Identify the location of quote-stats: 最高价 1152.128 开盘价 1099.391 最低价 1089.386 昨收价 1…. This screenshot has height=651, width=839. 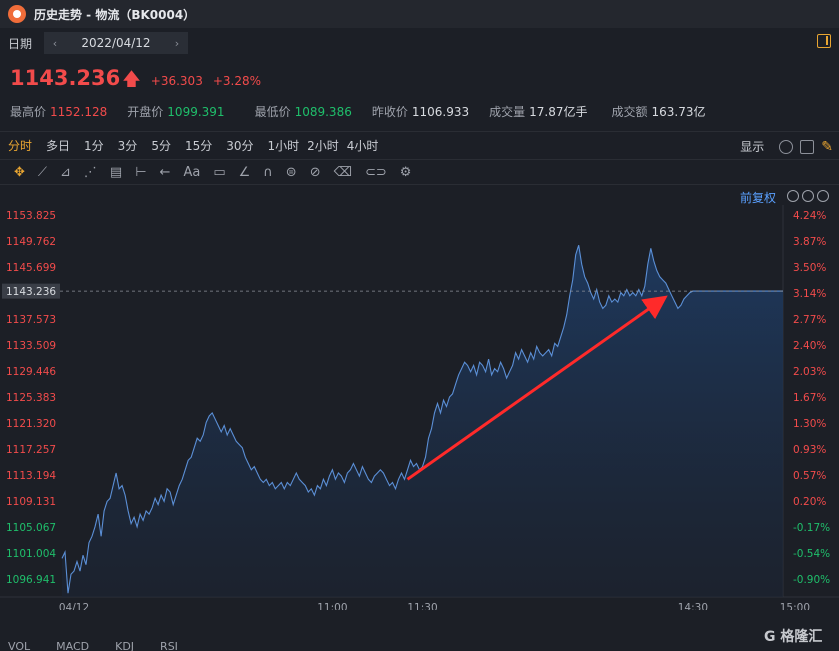
(368, 111).